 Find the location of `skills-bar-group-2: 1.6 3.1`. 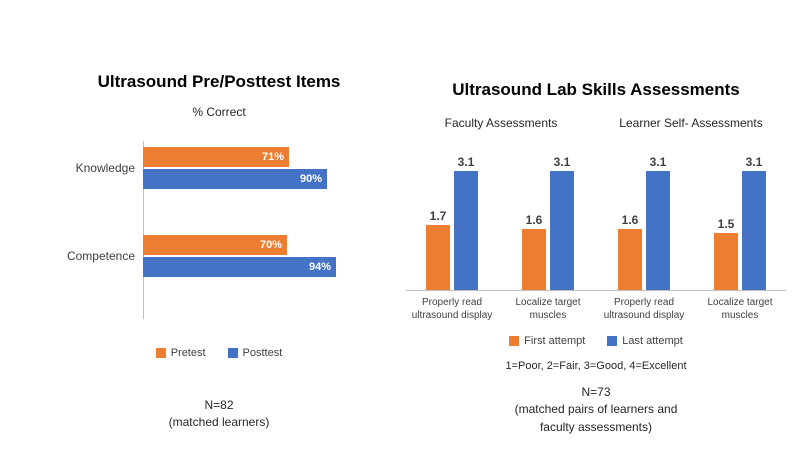

skills-bar-group-2: 1.6 3.1 is located at coordinates (548, 222).